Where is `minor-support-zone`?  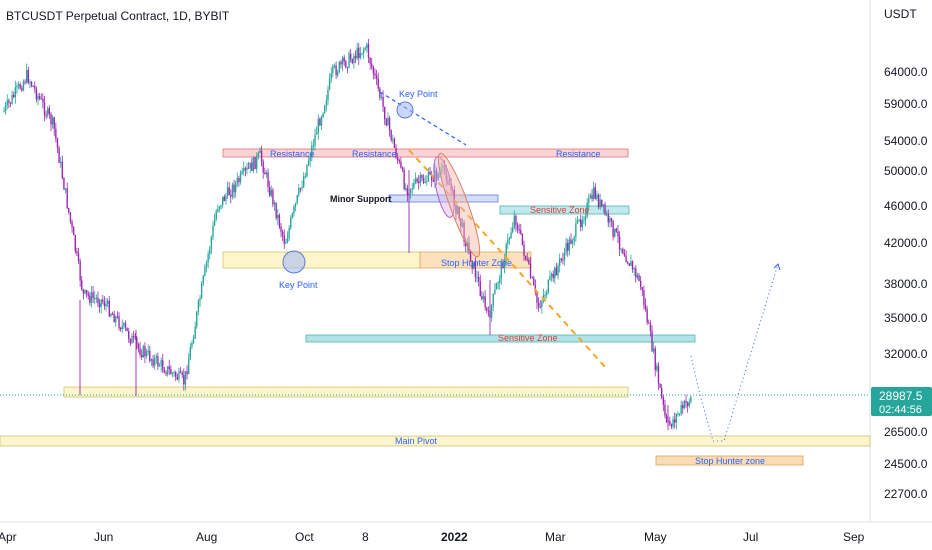
minor-support-zone is located at coordinates (443, 198).